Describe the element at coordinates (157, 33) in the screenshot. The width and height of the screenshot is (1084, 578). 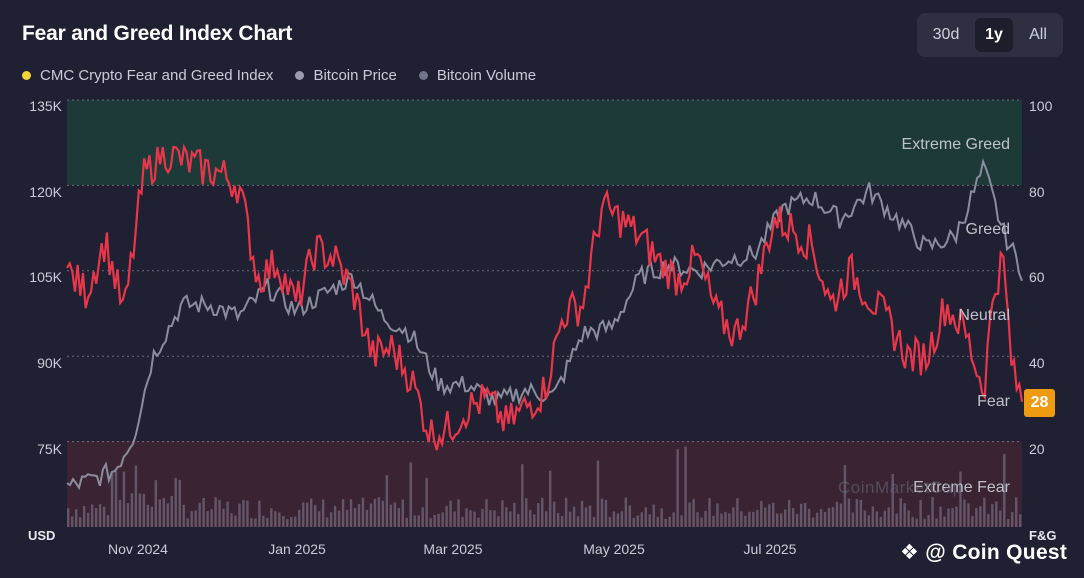
I see `chart-title: Fear and Greed Index Chart` at that location.